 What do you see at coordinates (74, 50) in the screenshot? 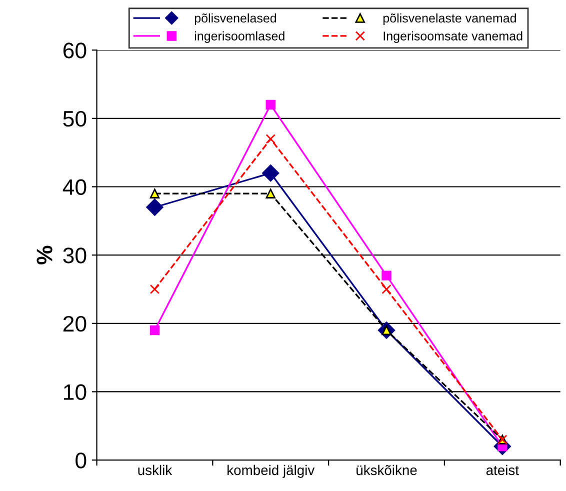
I see `y-tick-label: 60` at bounding box center [74, 50].